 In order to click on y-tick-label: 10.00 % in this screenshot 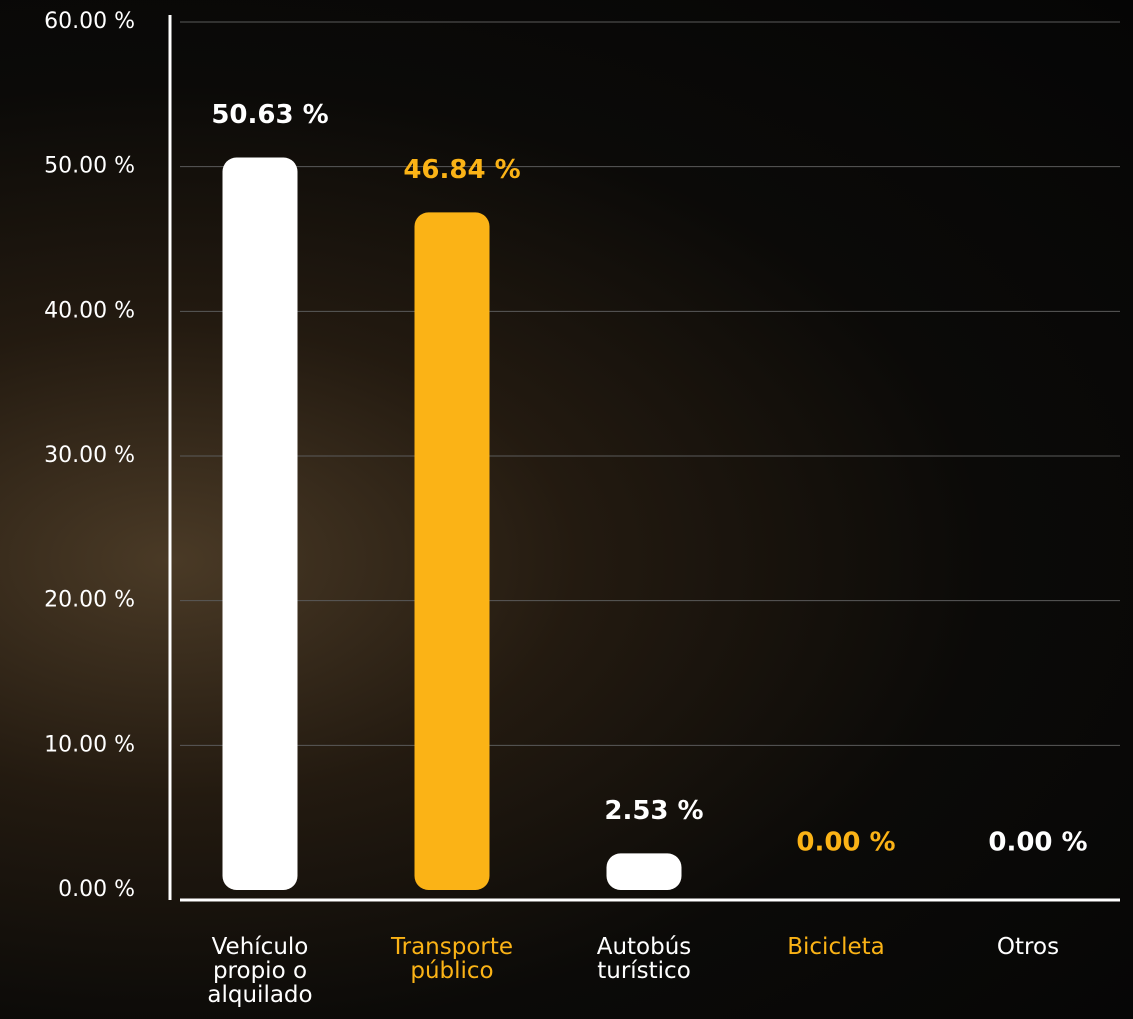, I will do `click(89, 744)`.